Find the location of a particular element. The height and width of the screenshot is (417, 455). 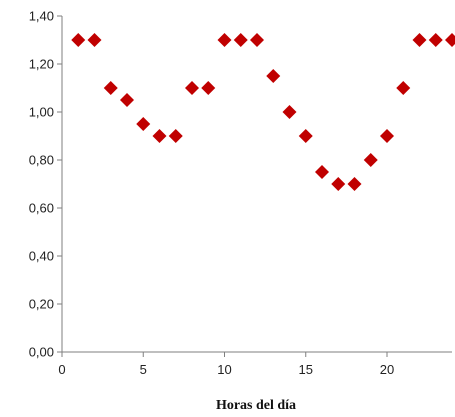

y-tick-label: 1,20 is located at coordinates (41, 64).